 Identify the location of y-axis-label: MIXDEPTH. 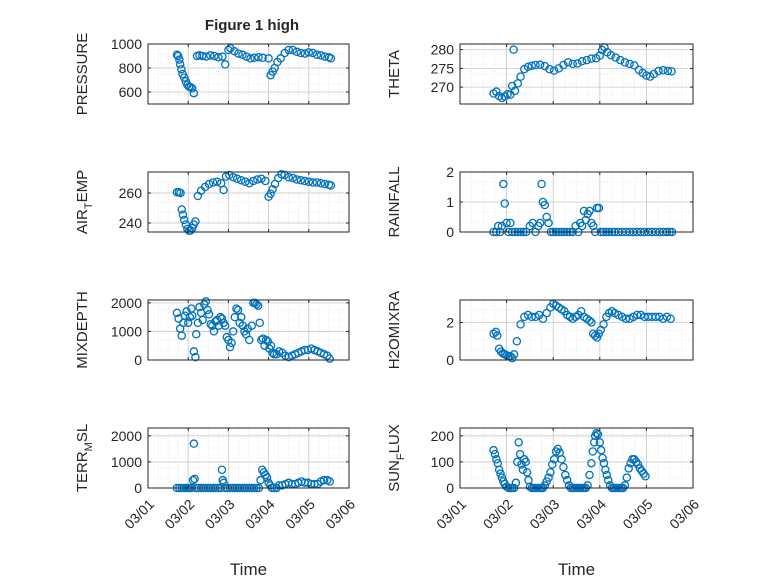
(82, 330).